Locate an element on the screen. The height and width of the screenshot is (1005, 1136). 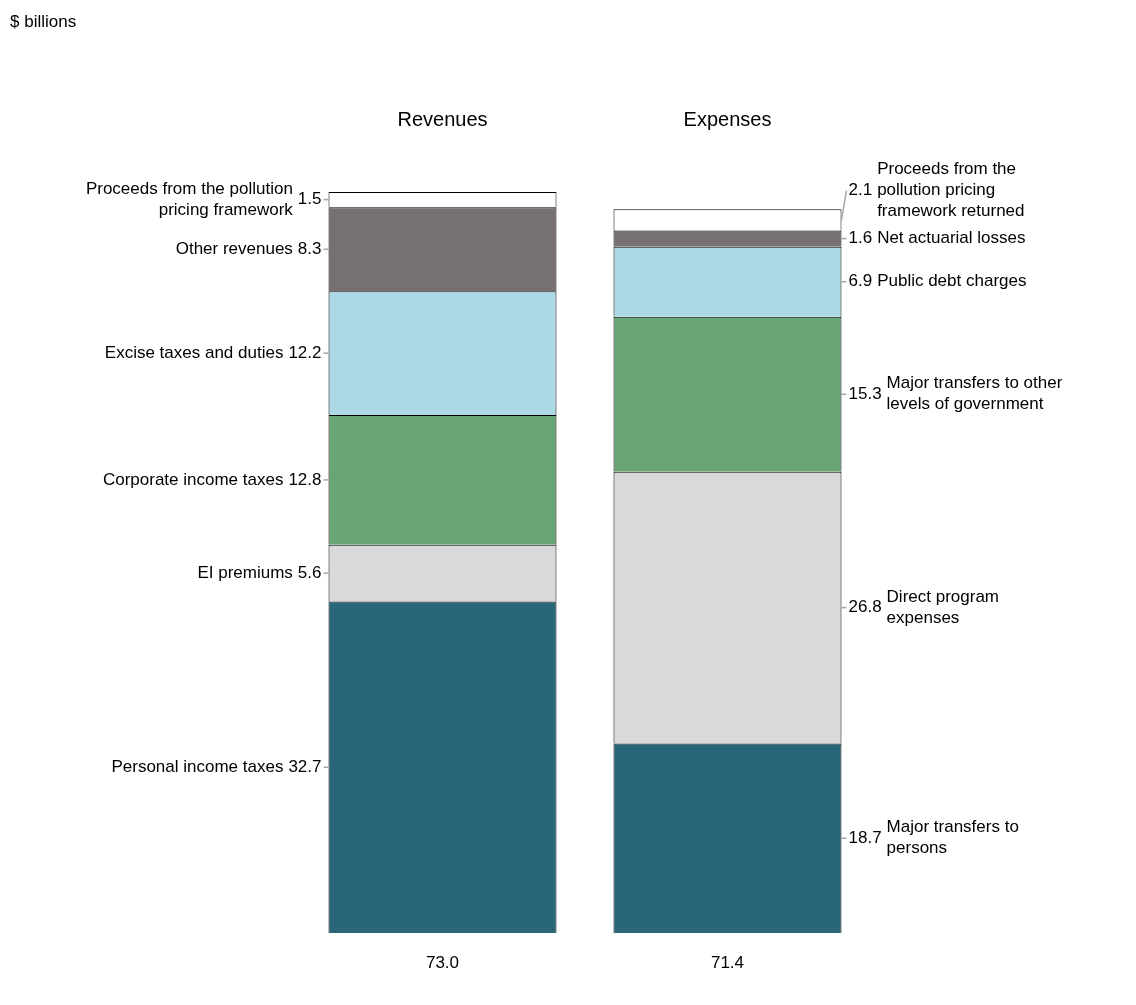
text: Major transfers to persons is located at coordinates (952, 837).